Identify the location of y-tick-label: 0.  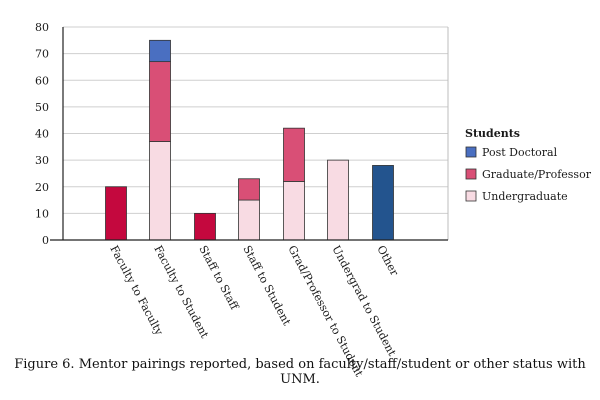
(45, 240).